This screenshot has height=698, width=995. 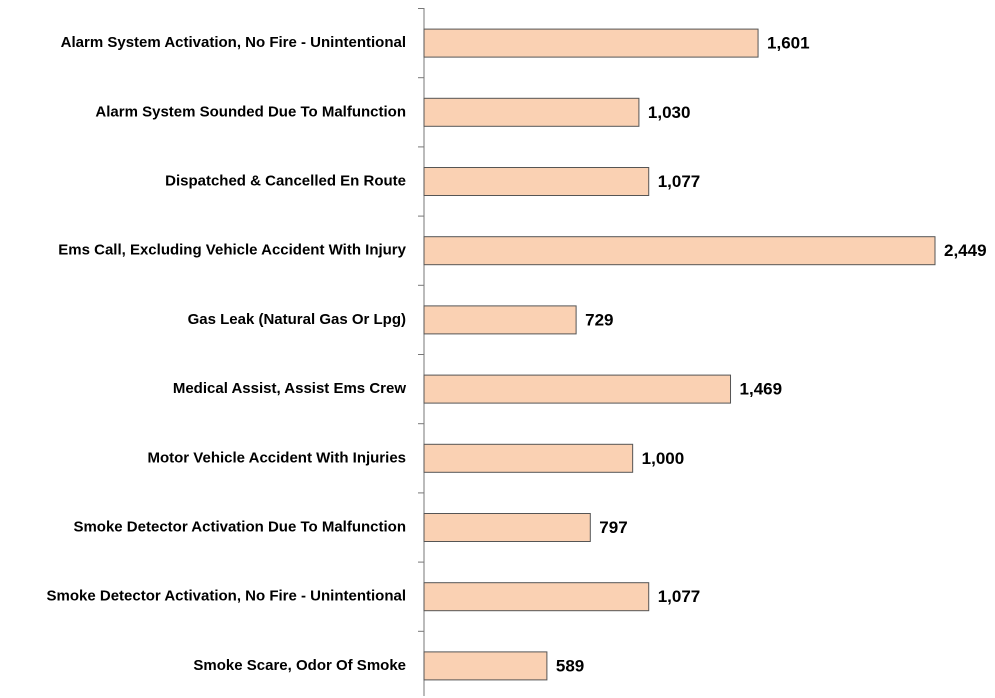 I want to click on value-label: 589, so click(x=570, y=665).